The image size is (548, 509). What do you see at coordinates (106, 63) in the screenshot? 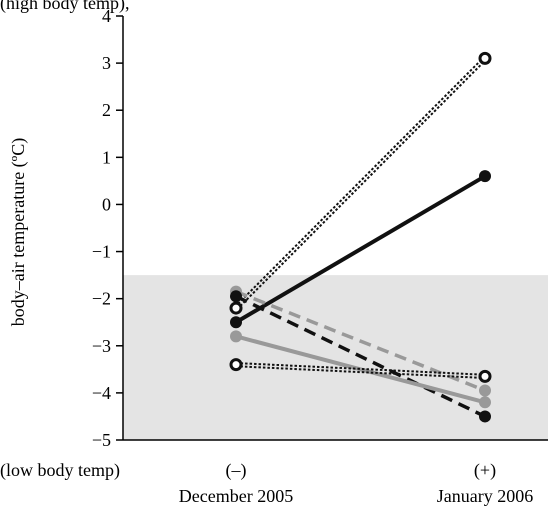
I see `y-tick-label: 3` at bounding box center [106, 63].